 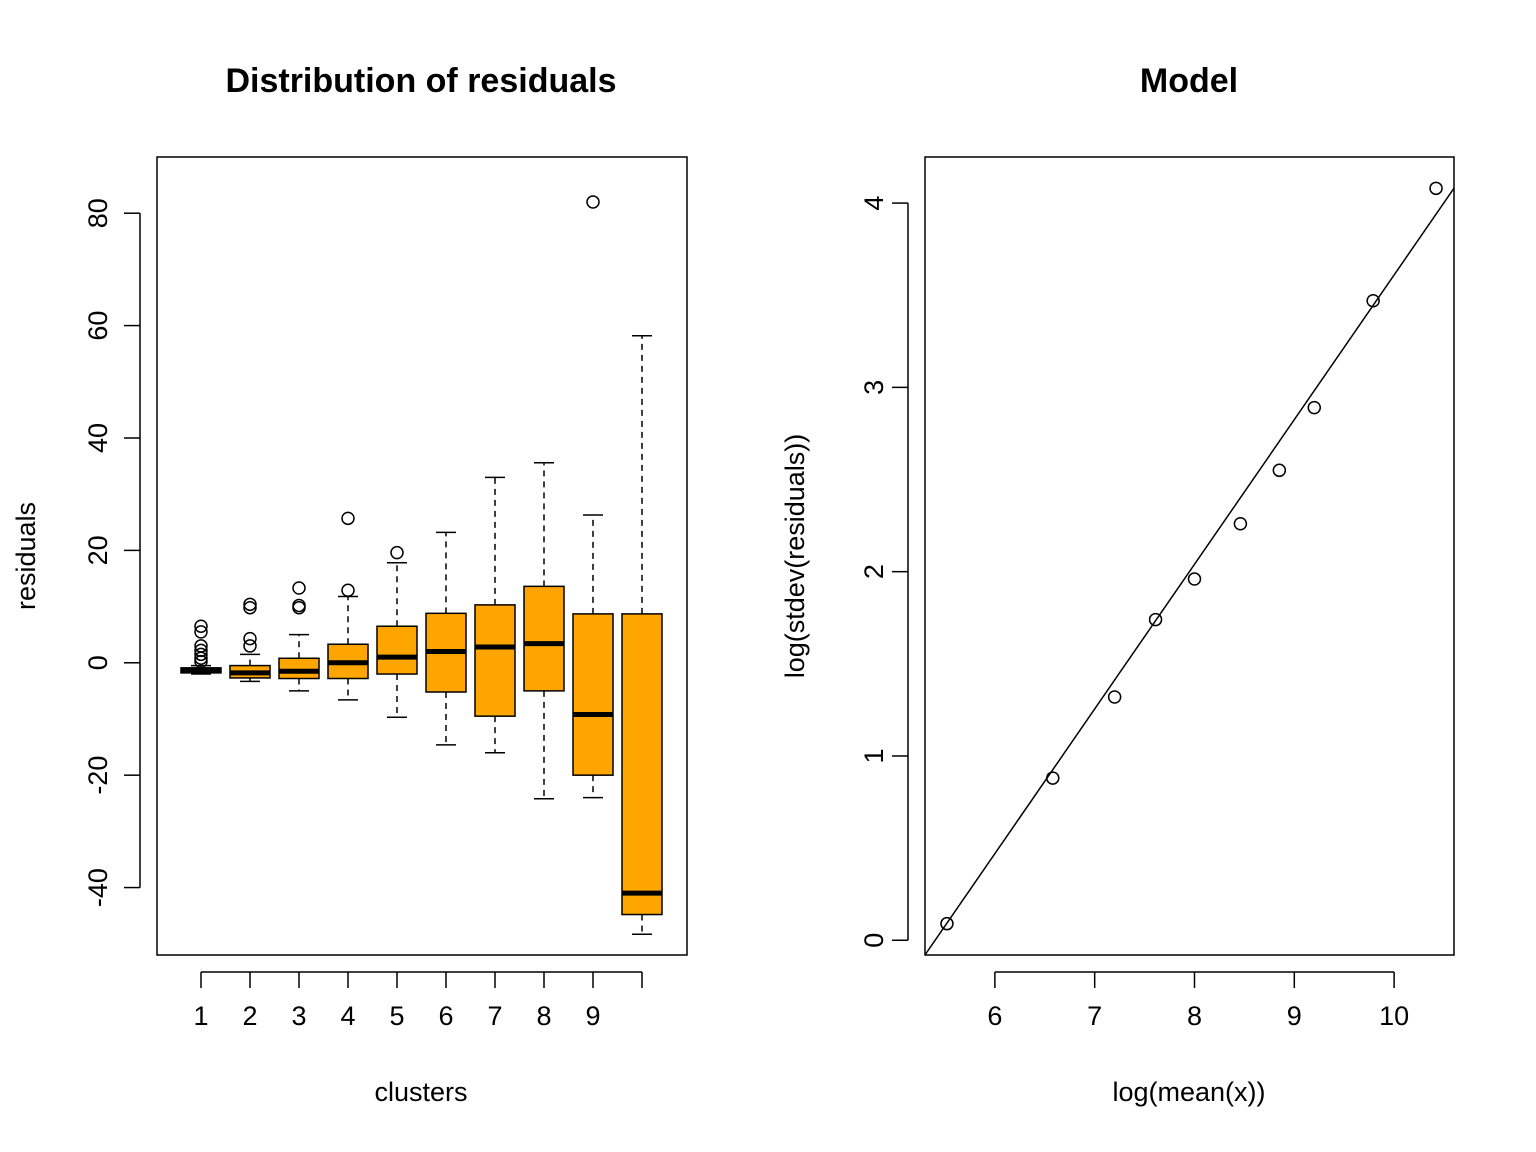 I want to click on boxplot-y-tick-label: 20, so click(x=98, y=550).